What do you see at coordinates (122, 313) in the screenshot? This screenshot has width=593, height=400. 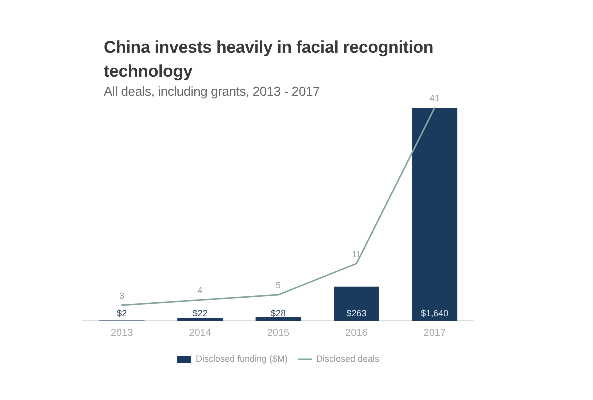 I see `data-label: $2` at bounding box center [122, 313].